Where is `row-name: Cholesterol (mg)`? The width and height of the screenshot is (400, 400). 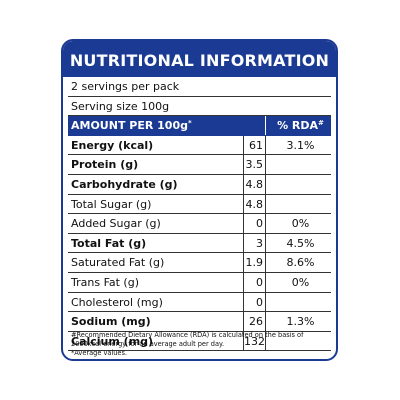
row-name: Cholesterol (mg) is located at coordinates (117, 302).